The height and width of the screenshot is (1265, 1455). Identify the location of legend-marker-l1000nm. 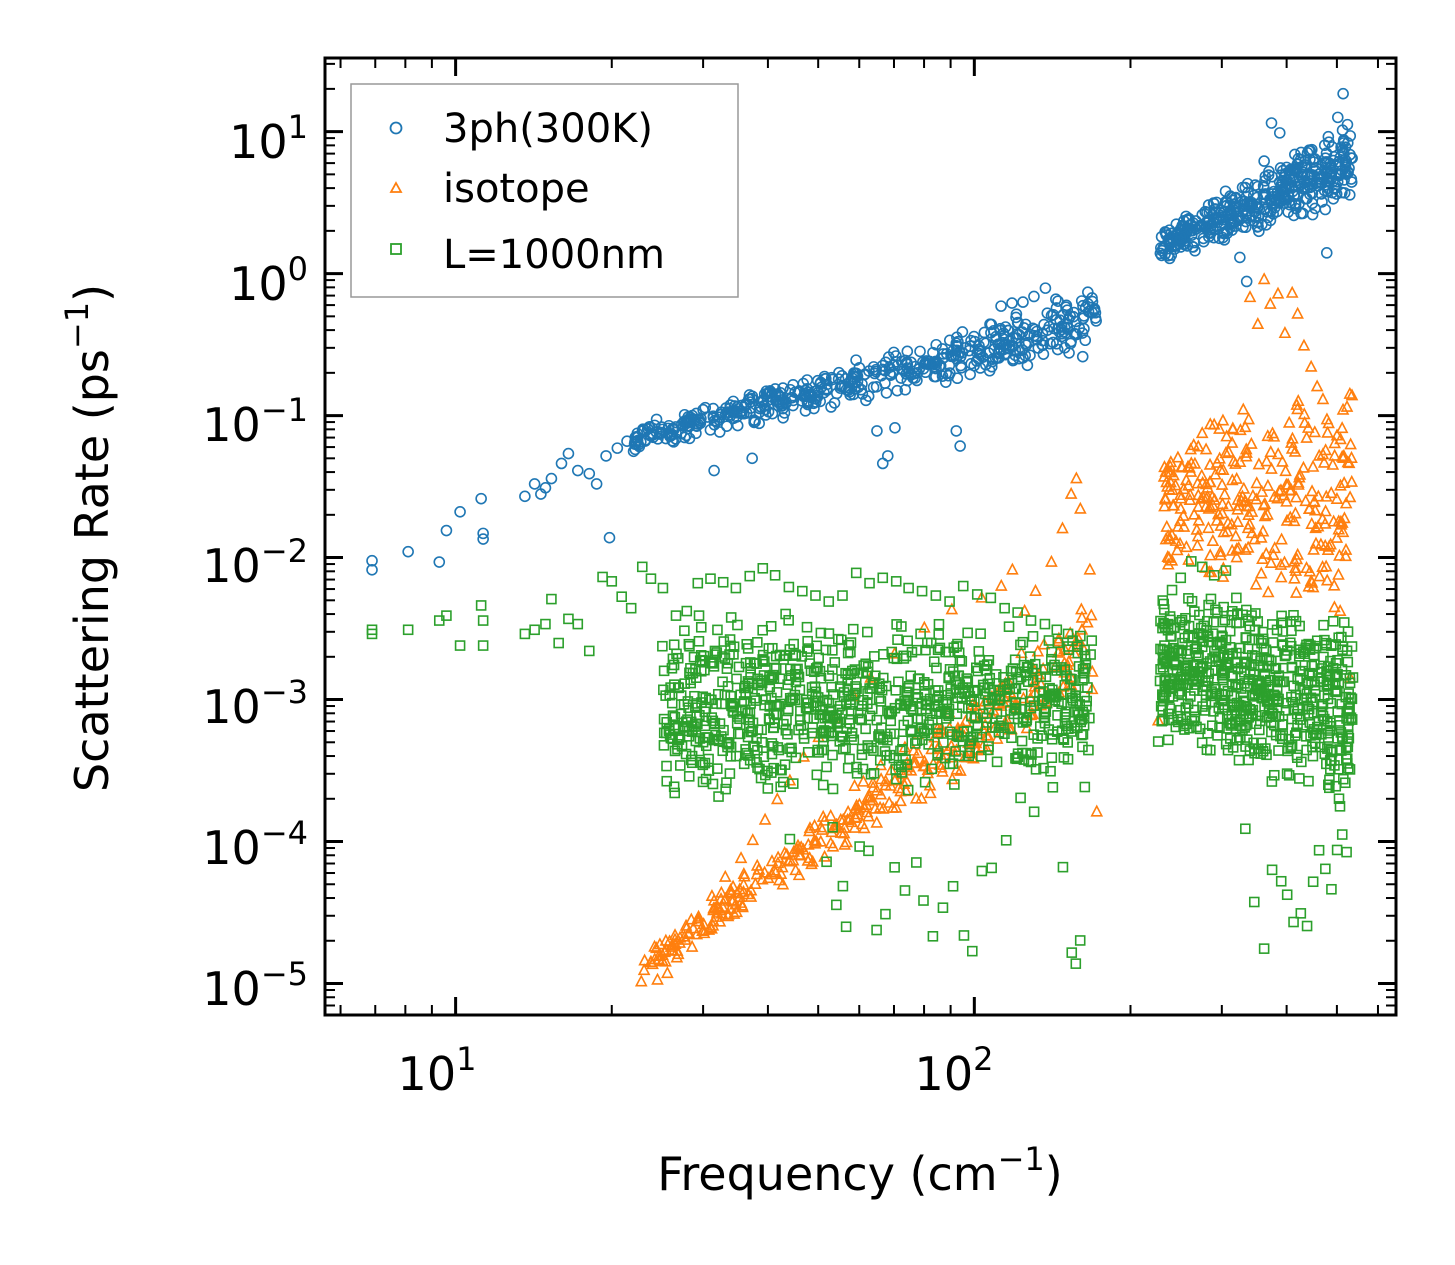
(396, 249).